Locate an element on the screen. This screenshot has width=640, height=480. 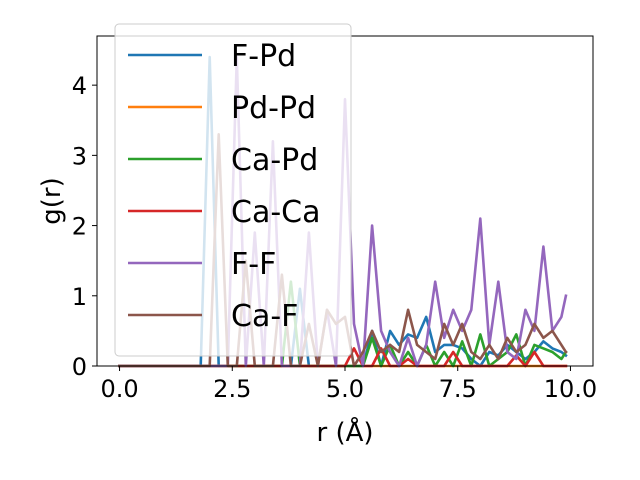
x-tick-label: 10.0 is located at coordinates (570, 389).